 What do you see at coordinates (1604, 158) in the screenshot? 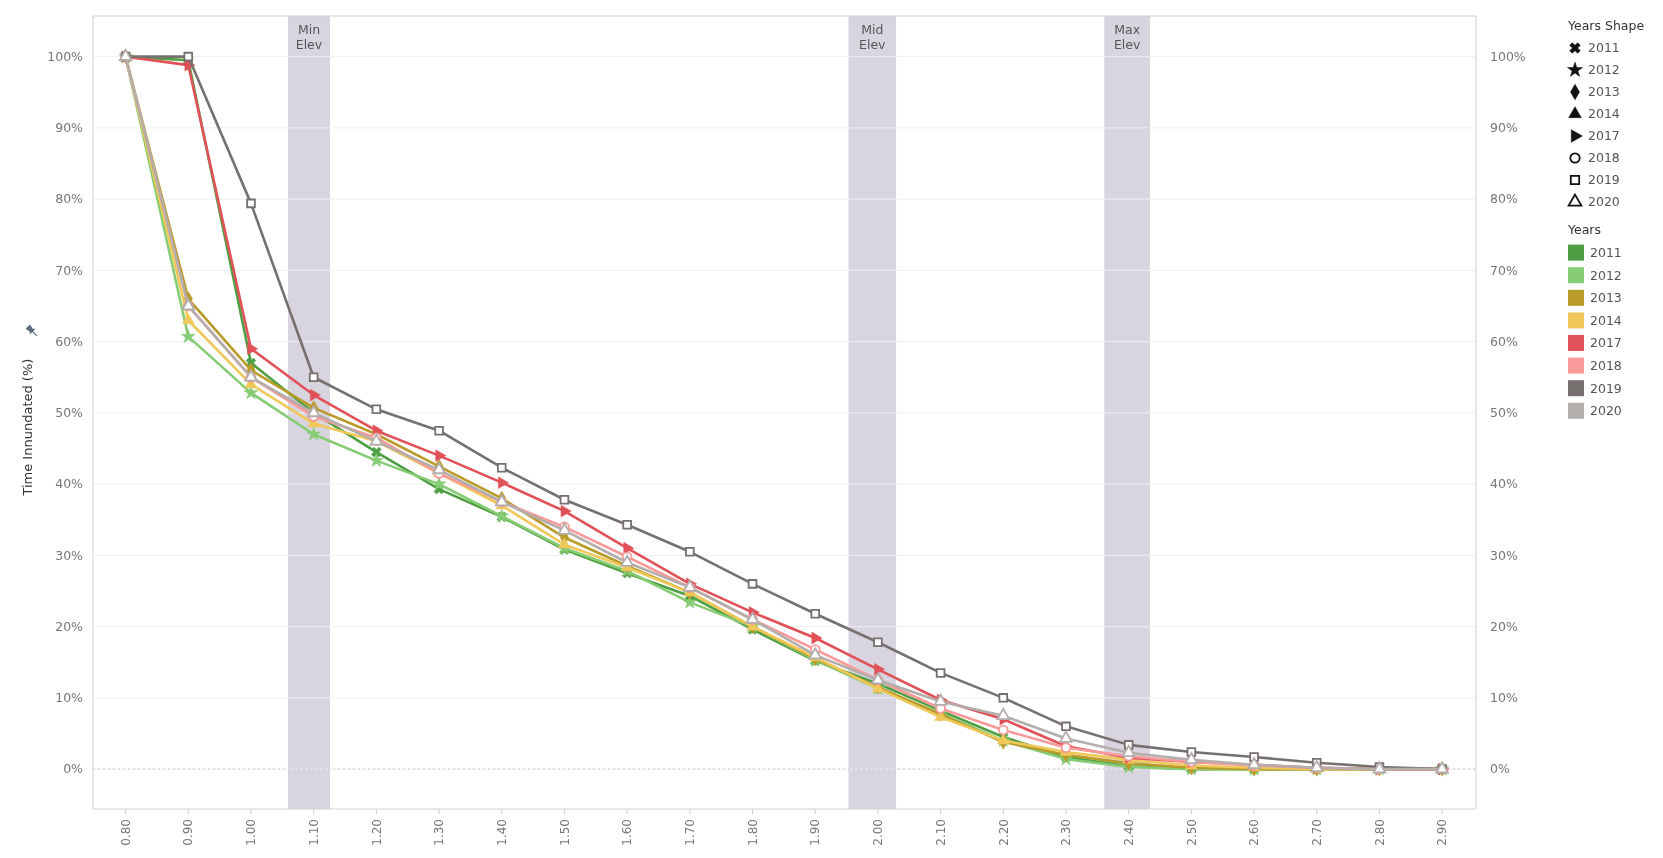
I see `text: 2018` at bounding box center [1604, 158].